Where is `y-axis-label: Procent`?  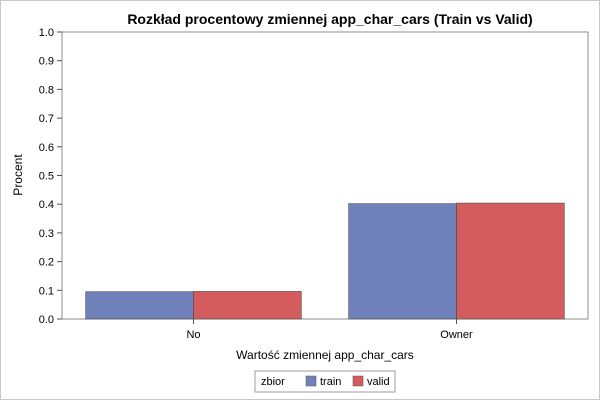
y-axis-label: Procent is located at coordinates (18, 175).